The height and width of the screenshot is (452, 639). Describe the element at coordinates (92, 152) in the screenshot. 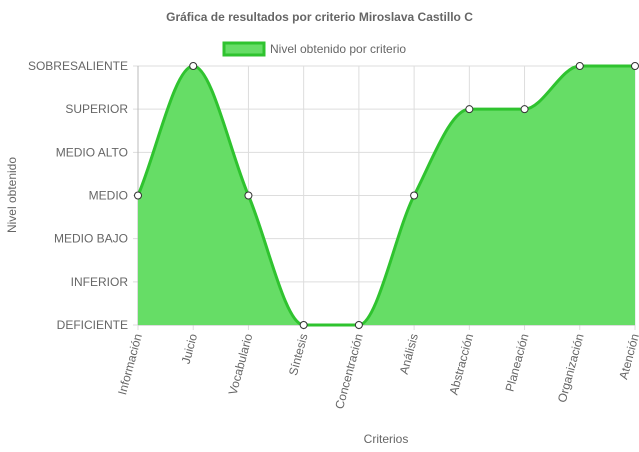

I see `y-tick-label: MEDIO ALTO` at that location.